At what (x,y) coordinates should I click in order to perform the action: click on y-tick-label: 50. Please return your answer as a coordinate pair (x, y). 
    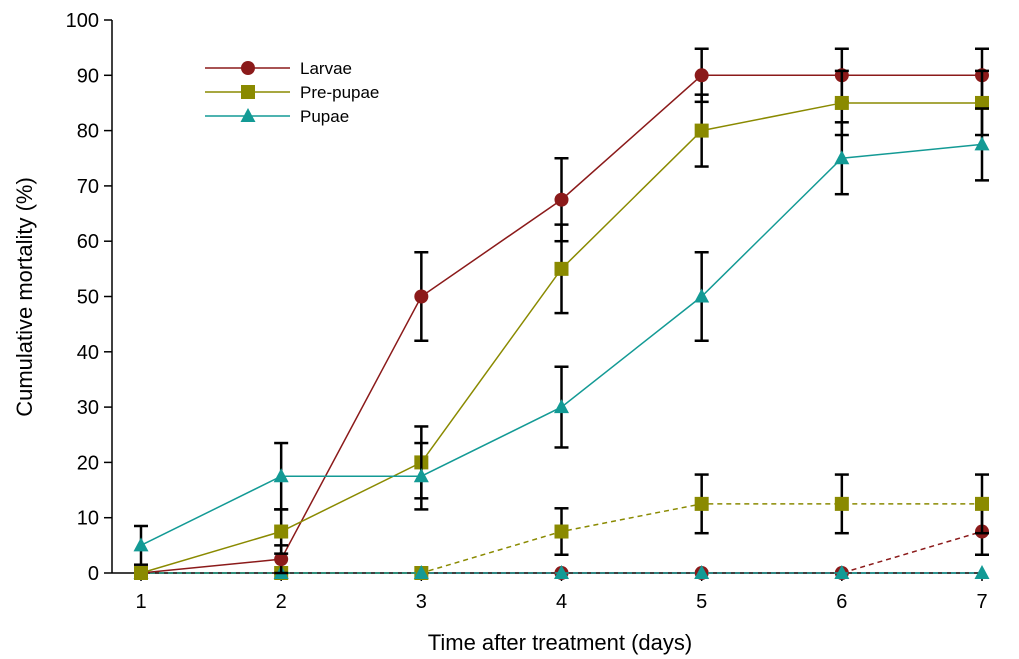
    Looking at the image, I should click on (88, 298).